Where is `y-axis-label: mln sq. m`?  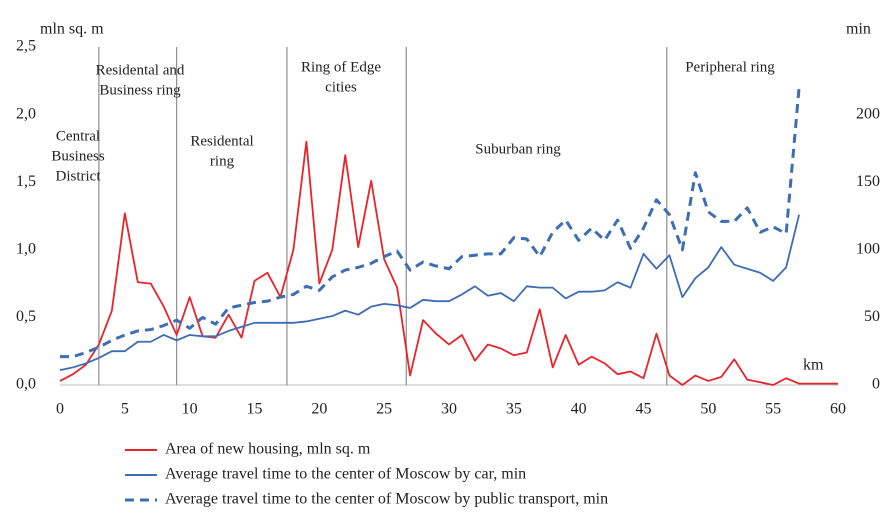
y-axis-label: mln sq. m is located at coordinates (72, 29).